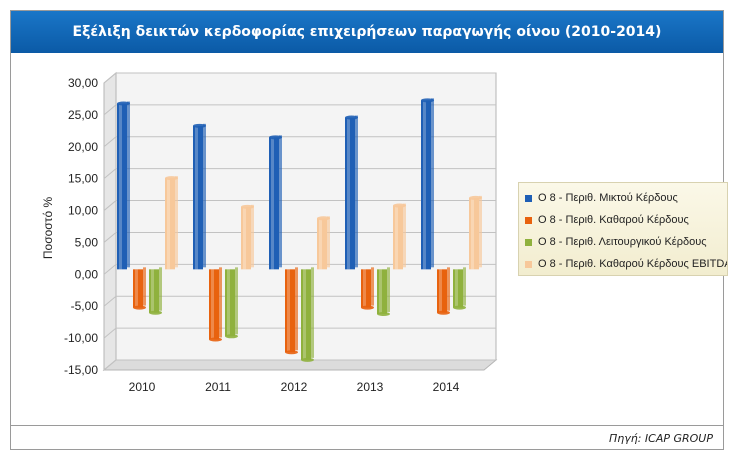  Describe the element at coordinates (446, 387) in the screenshot. I see `x-tick-label: 2014` at that location.